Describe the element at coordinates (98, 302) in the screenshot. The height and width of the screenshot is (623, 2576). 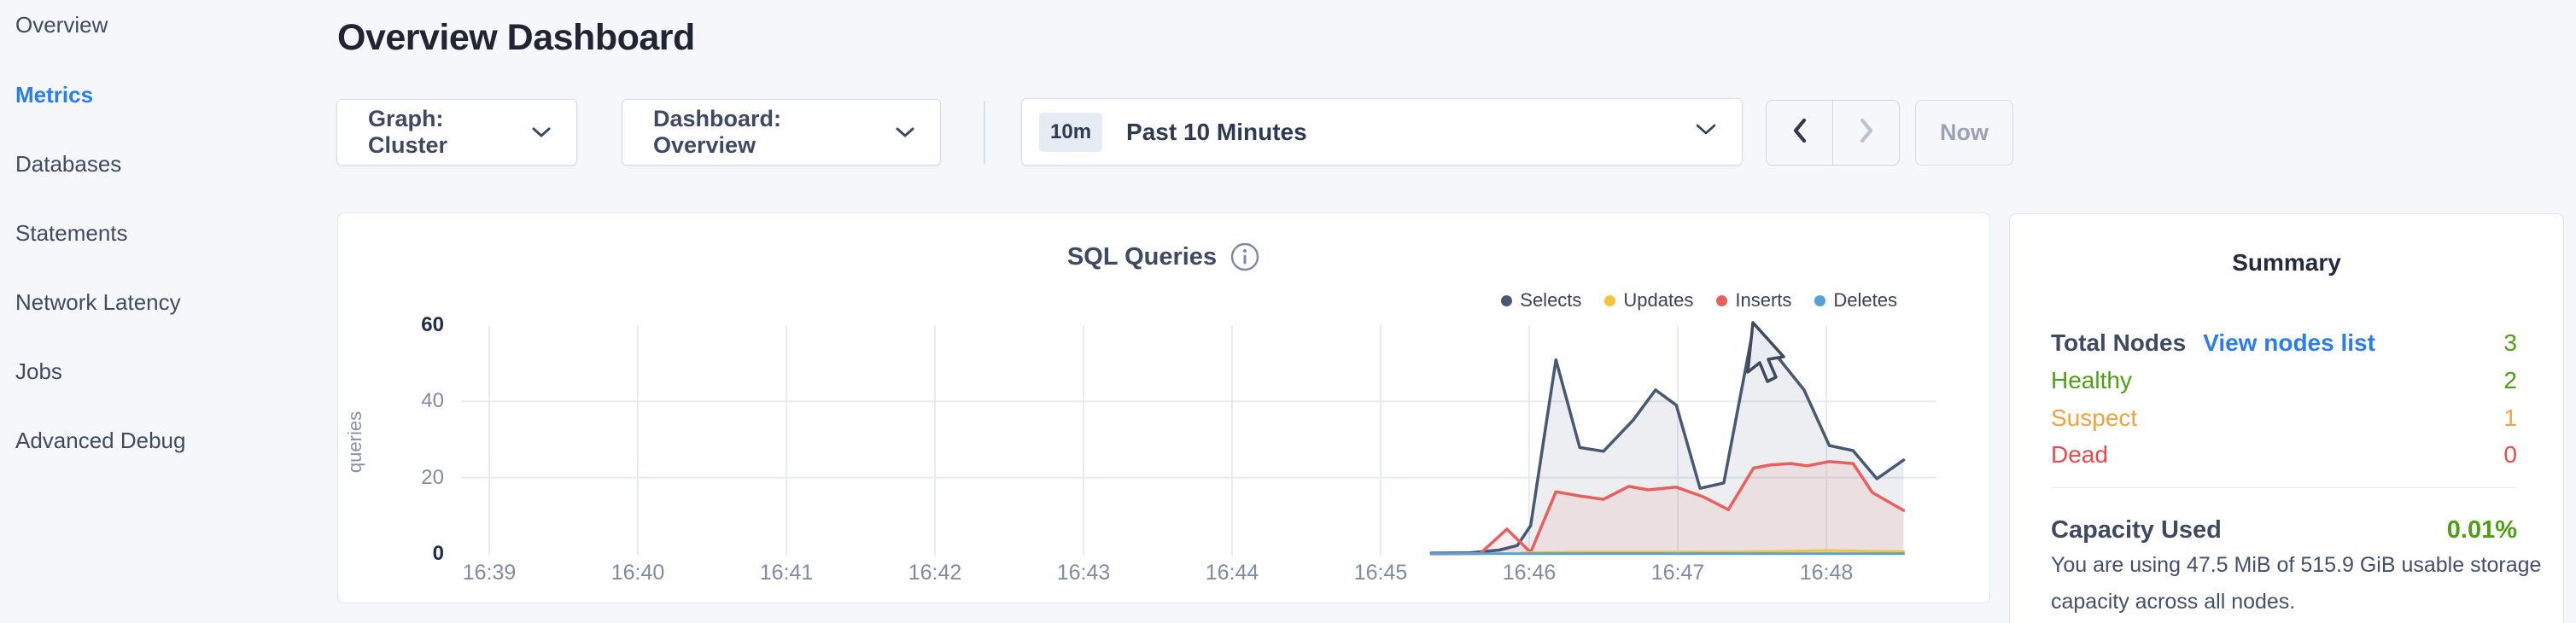
I see `sidebar-item-network-latency: Network Latency` at that location.